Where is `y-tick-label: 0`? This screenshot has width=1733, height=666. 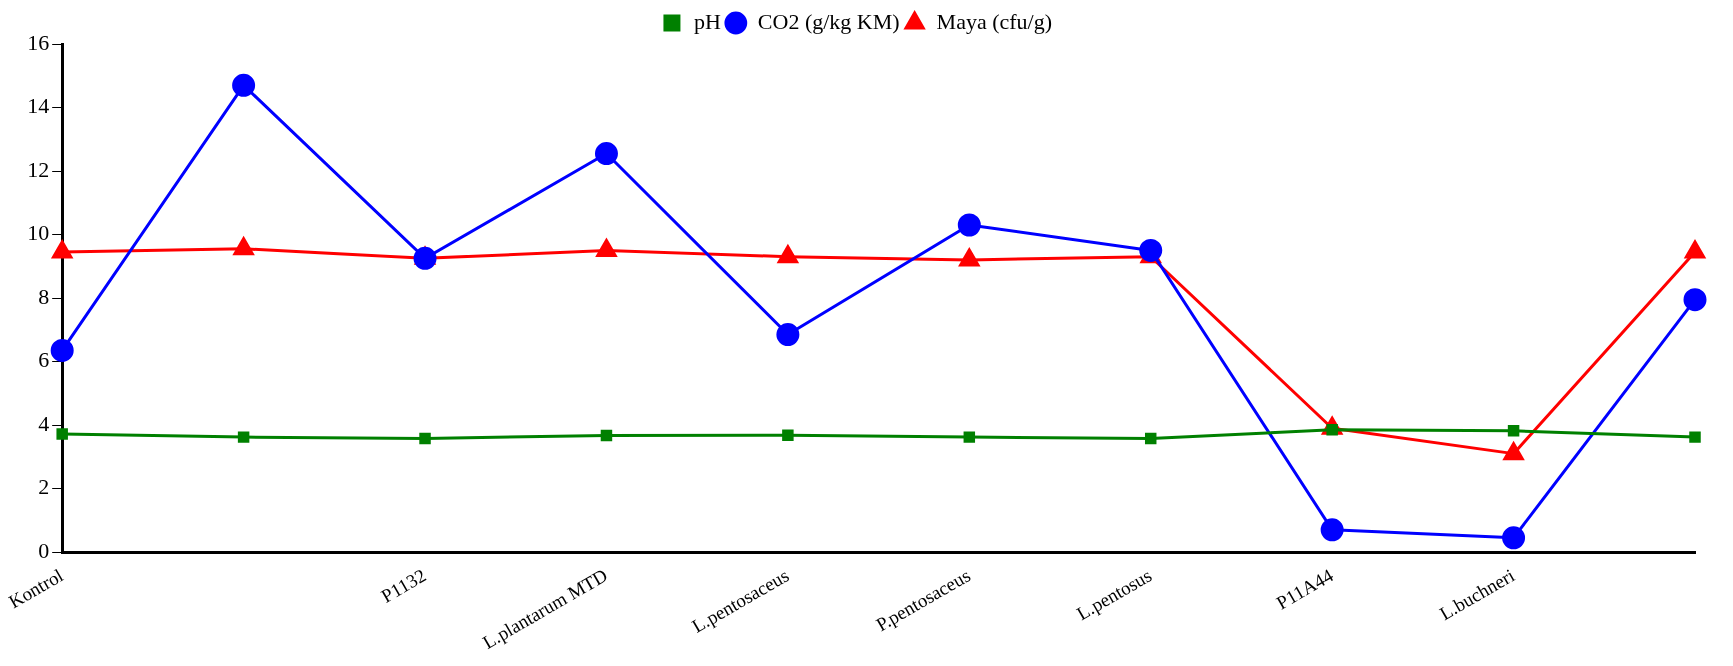
y-tick-label: 0 is located at coordinates (44, 550).